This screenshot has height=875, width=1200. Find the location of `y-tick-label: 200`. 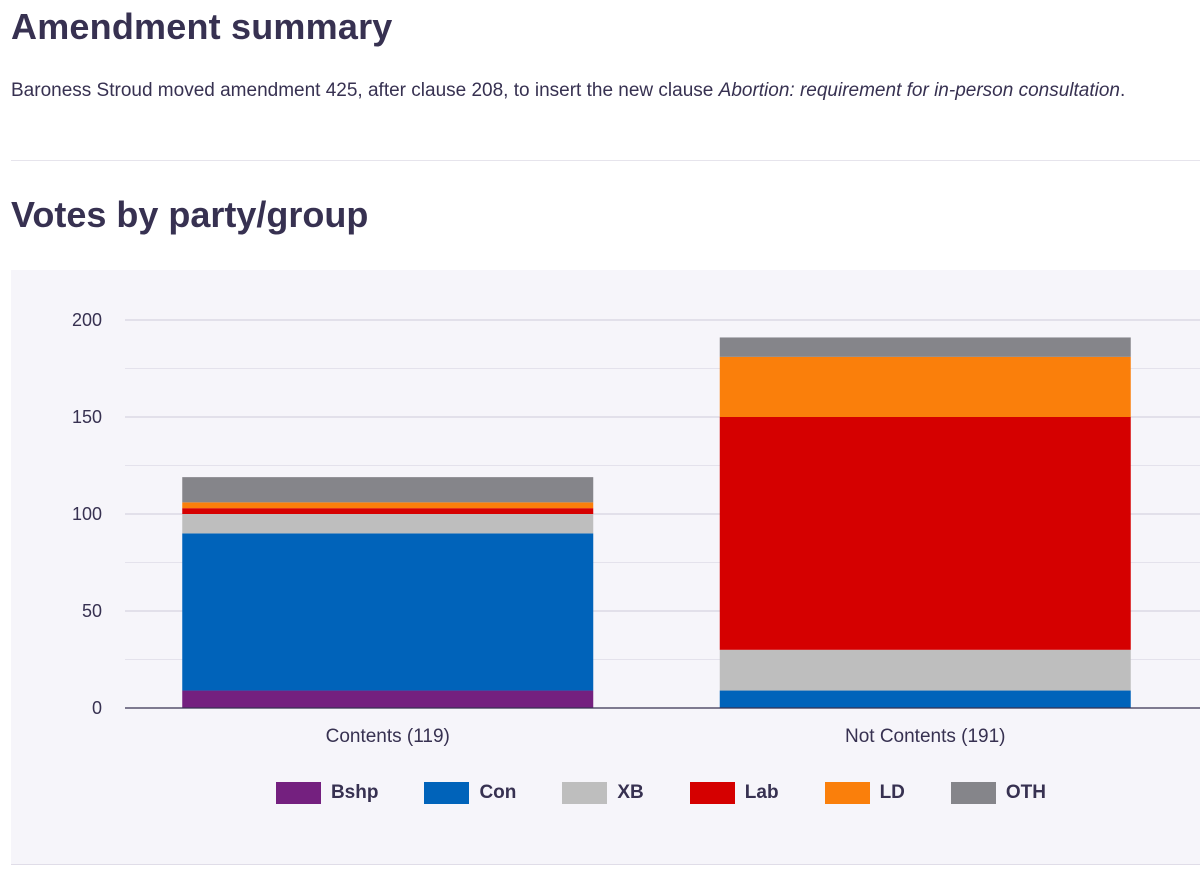

y-tick-label: 200 is located at coordinates (87, 320).